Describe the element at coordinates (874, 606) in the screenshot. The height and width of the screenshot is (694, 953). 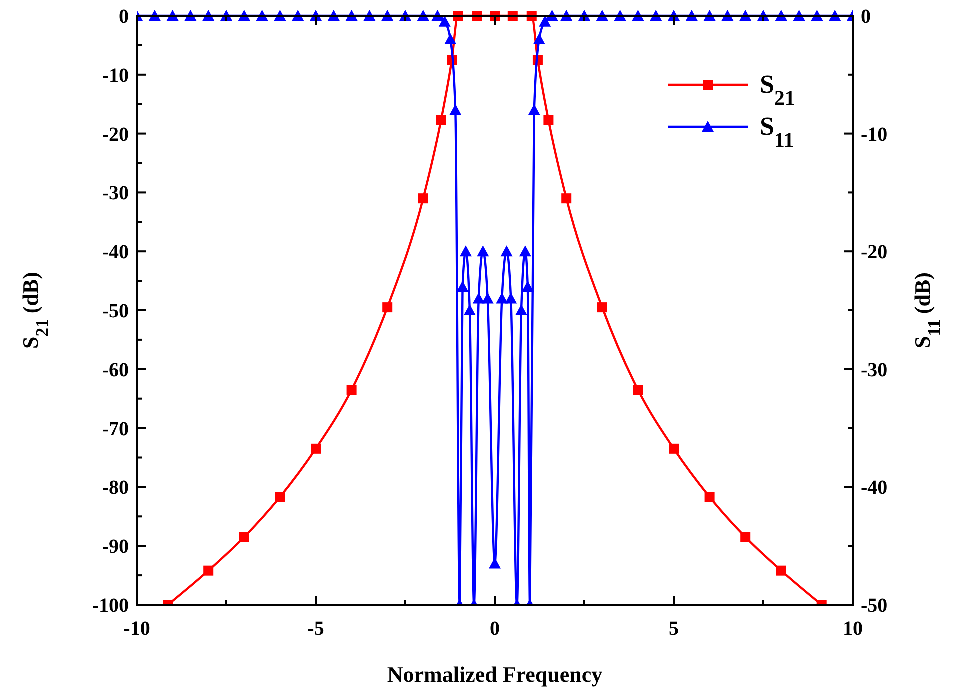
I see `y2-tick-label: -50` at that location.